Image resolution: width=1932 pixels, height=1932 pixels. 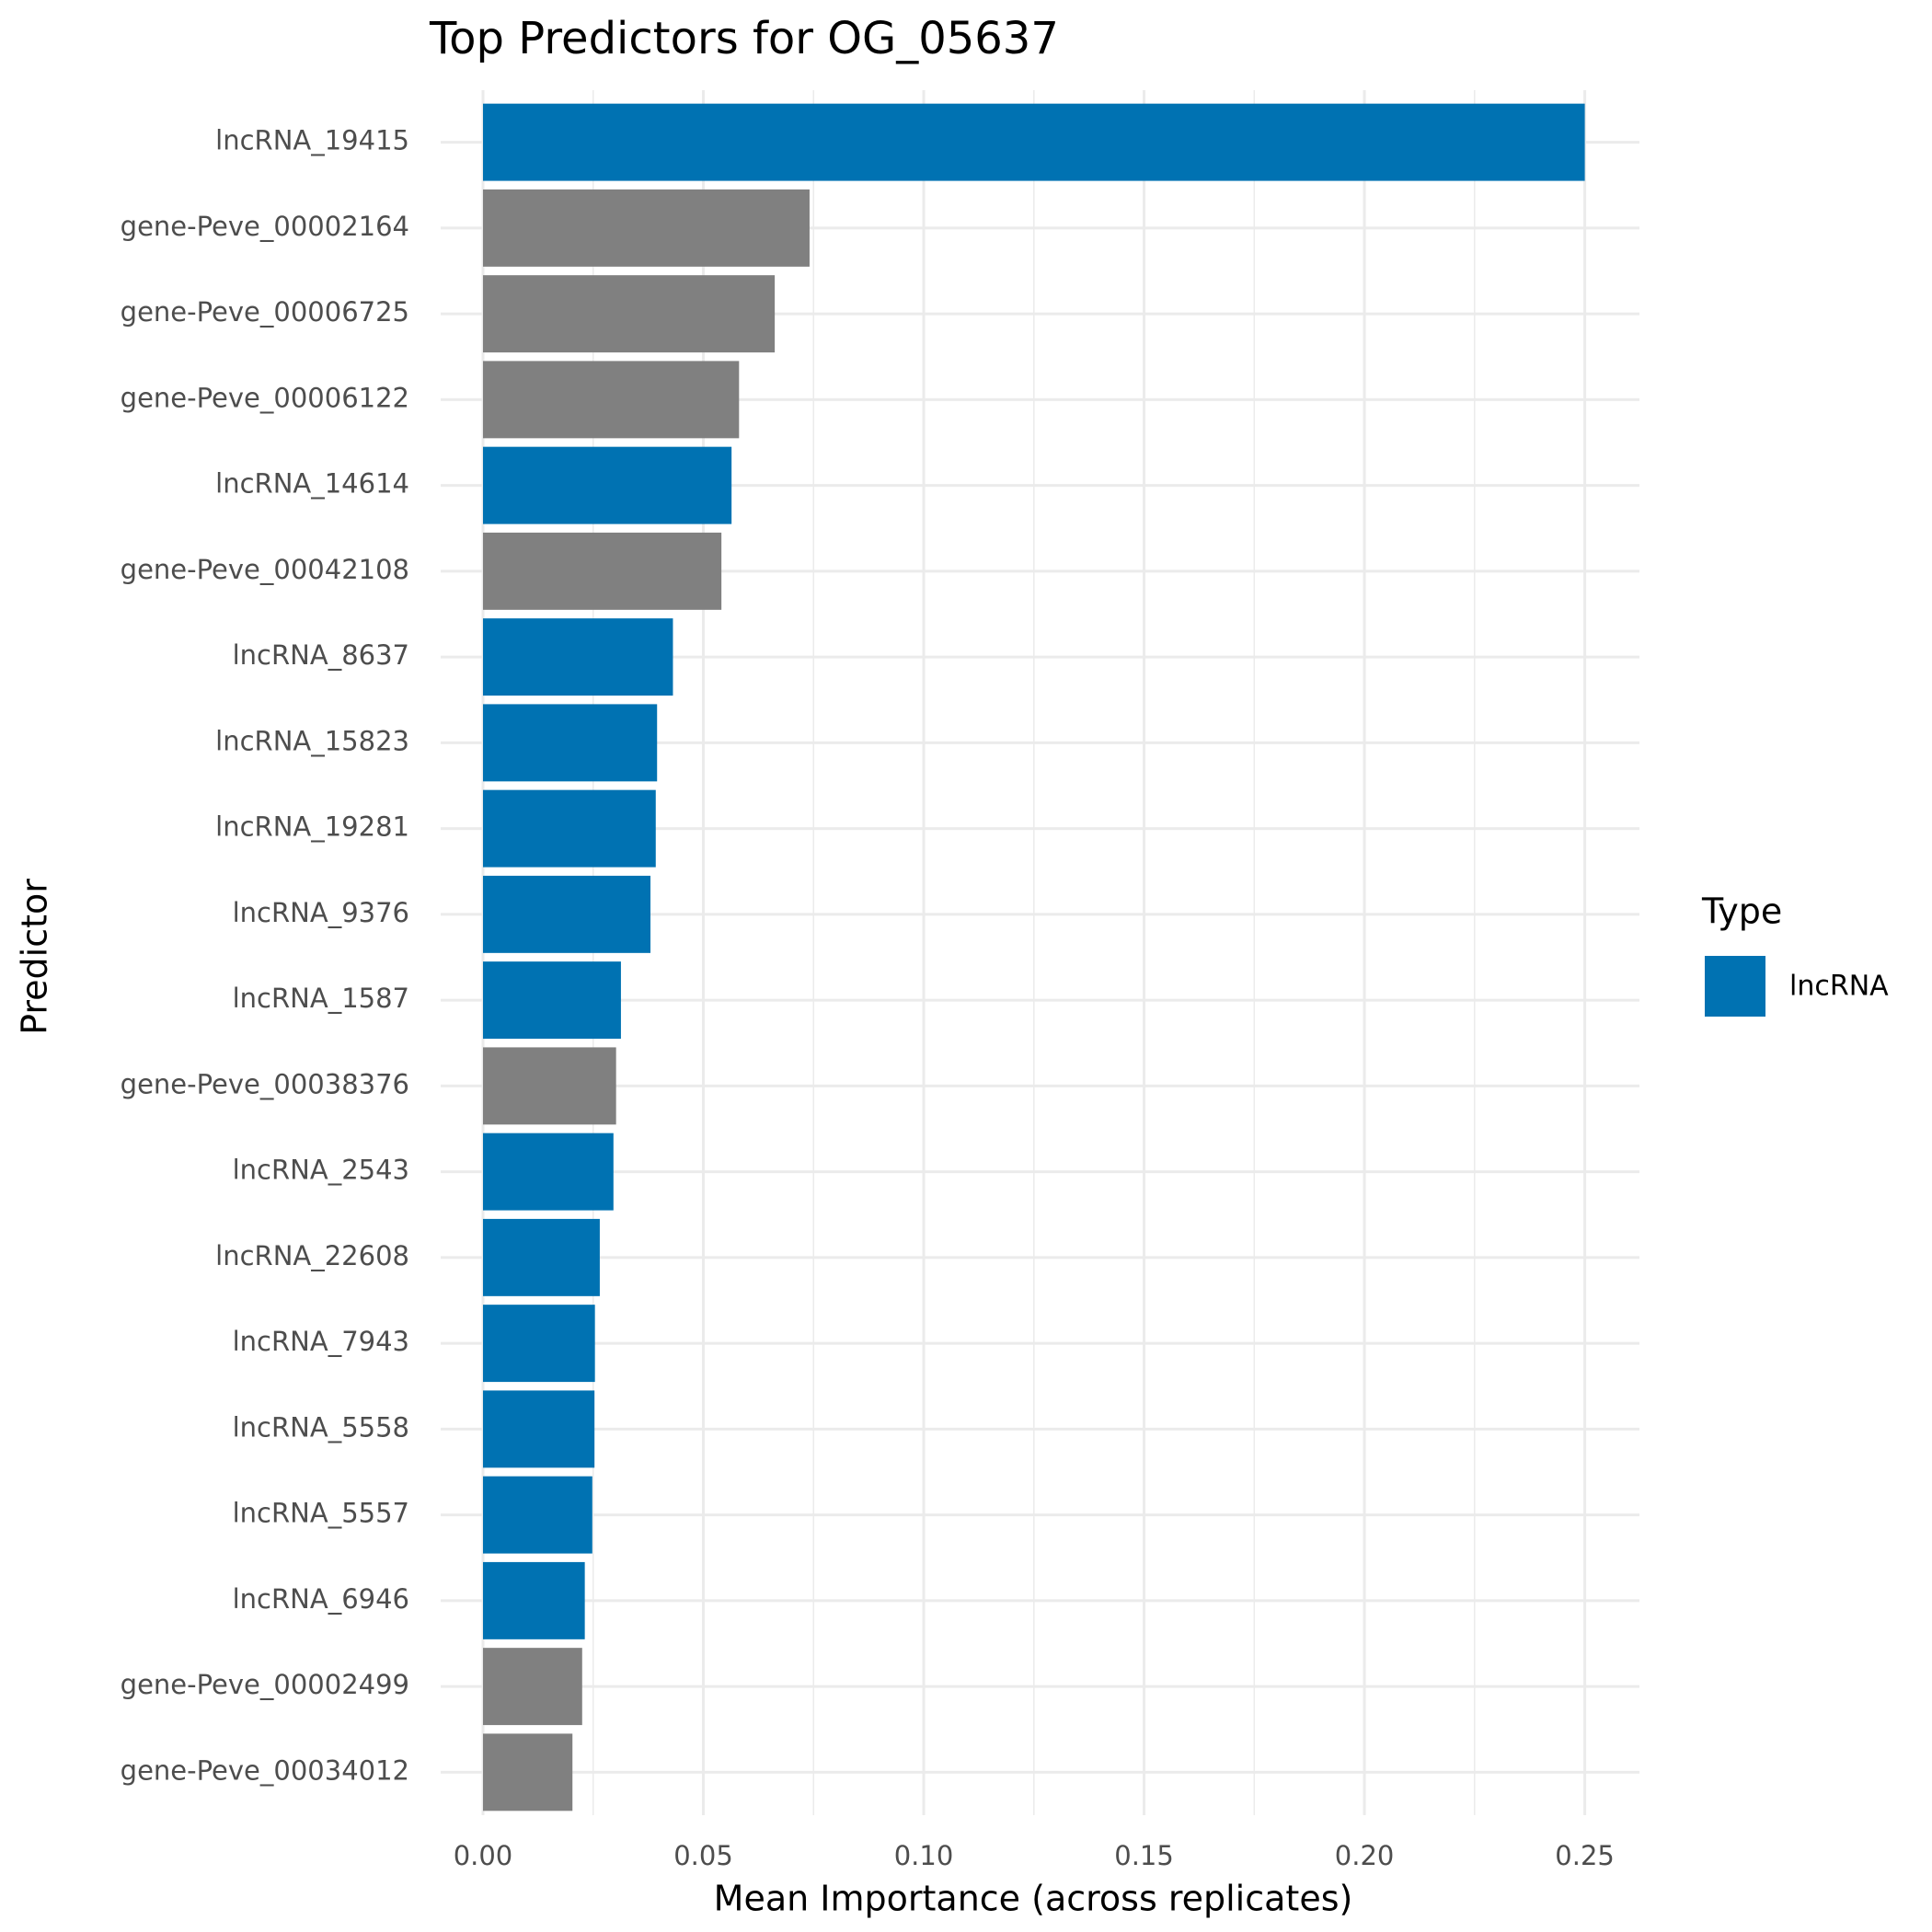 What do you see at coordinates (1735, 986) in the screenshot?
I see `legend-key` at bounding box center [1735, 986].